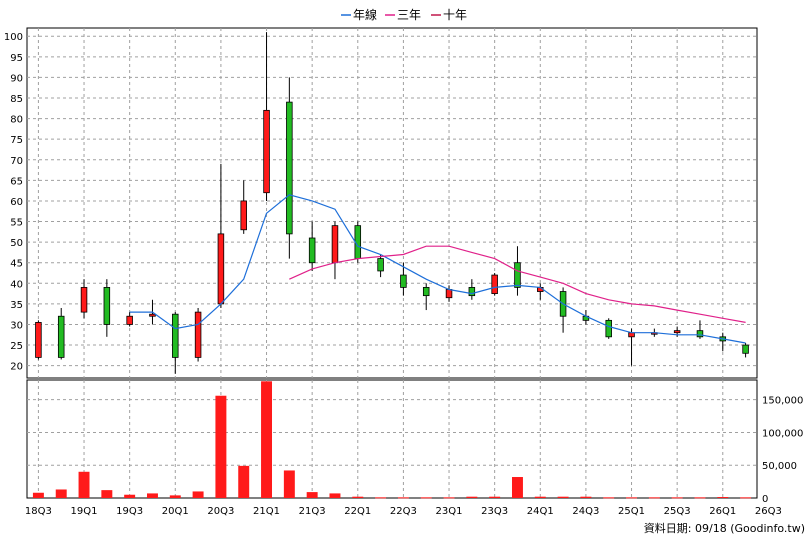 The image size is (808, 540). What do you see at coordinates (768, 511) in the screenshot?
I see `x-tick-label: 26Q3` at bounding box center [768, 511].